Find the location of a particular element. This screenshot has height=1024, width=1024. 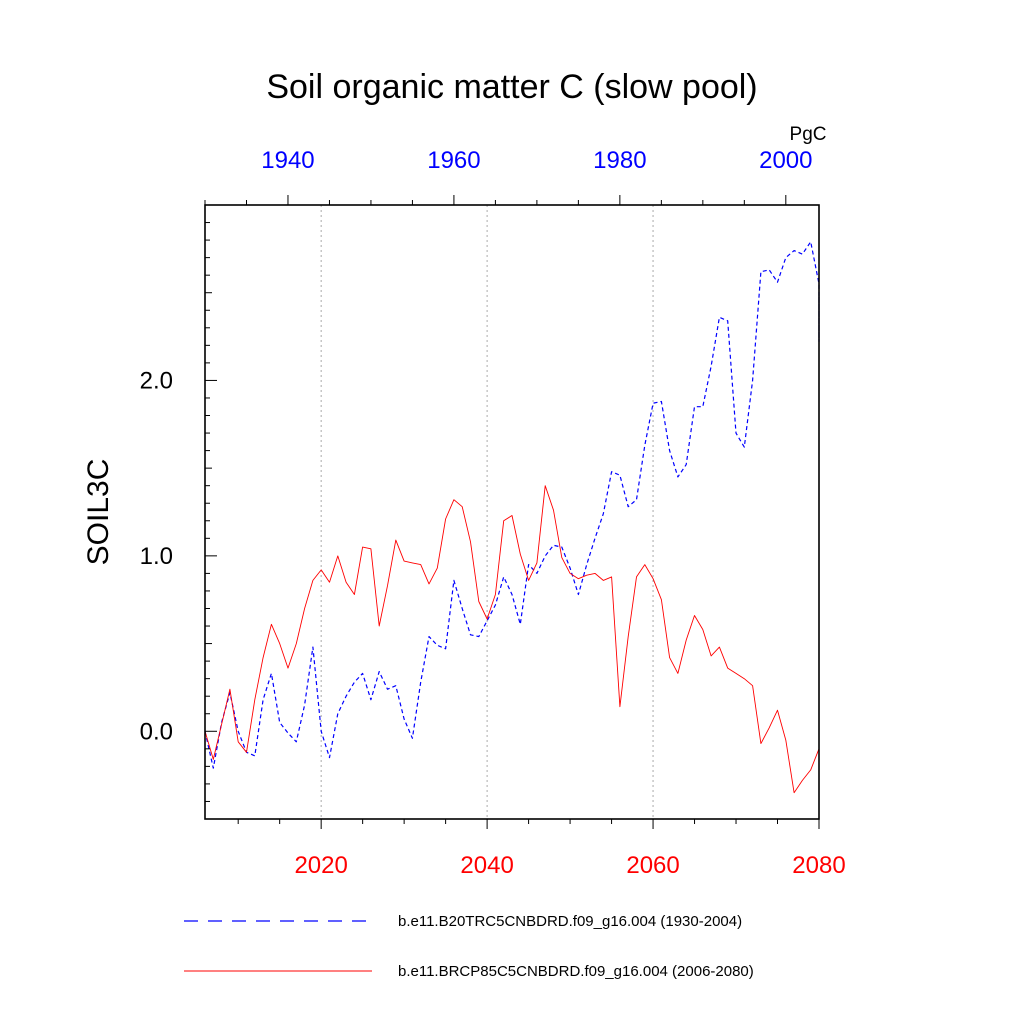

y-tick-label-1: 1.0 is located at coordinates (156, 556).